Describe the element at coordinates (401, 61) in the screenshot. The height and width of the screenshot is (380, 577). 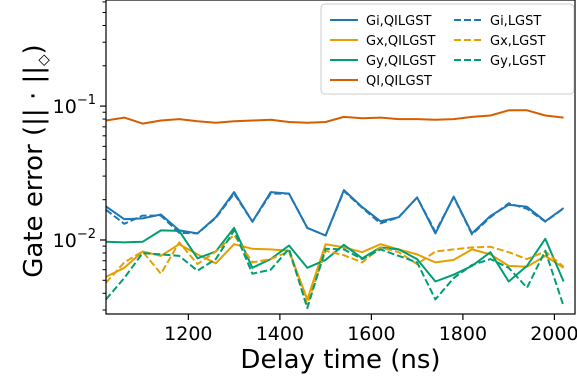
I see `legend-label-3: Gy,QILGST` at that location.